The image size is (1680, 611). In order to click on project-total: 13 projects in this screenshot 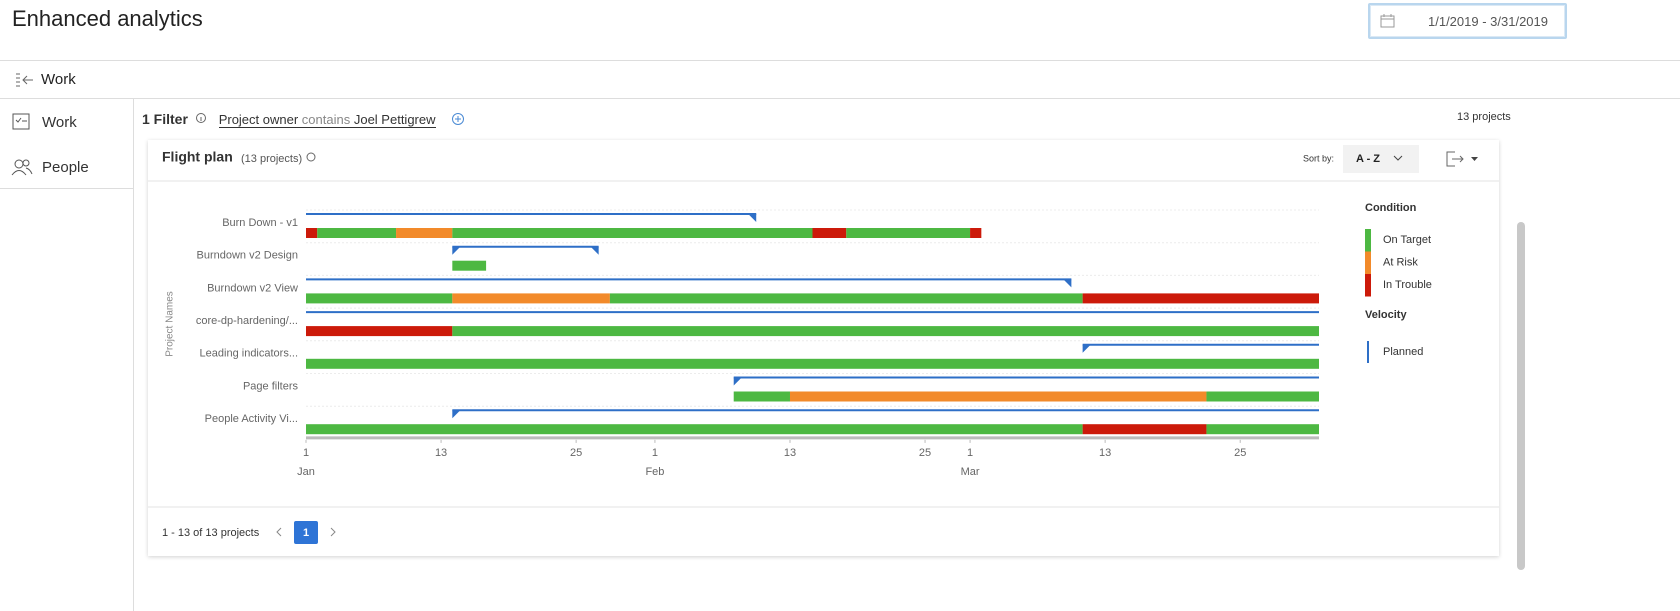, I will do `click(1484, 117)`.